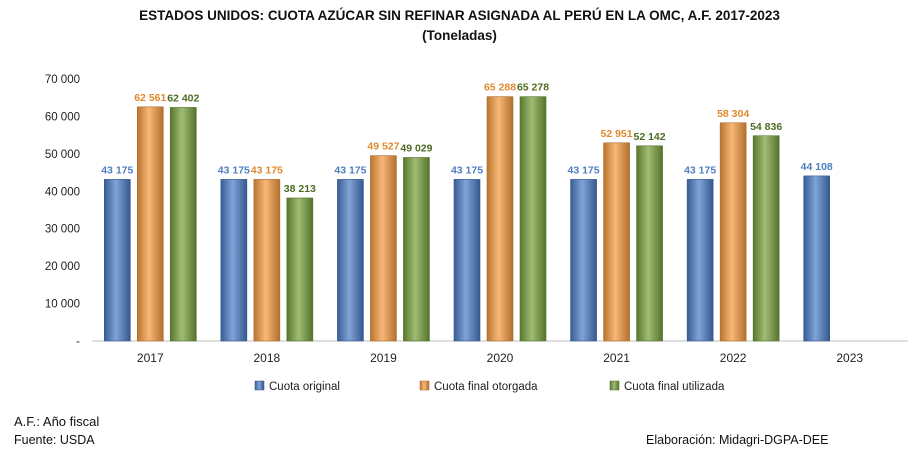  What do you see at coordinates (57, 421) in the screenshot?
I see `fiscal-year-note: A.F.: Año fiscal` at bounding box center [57, 421].